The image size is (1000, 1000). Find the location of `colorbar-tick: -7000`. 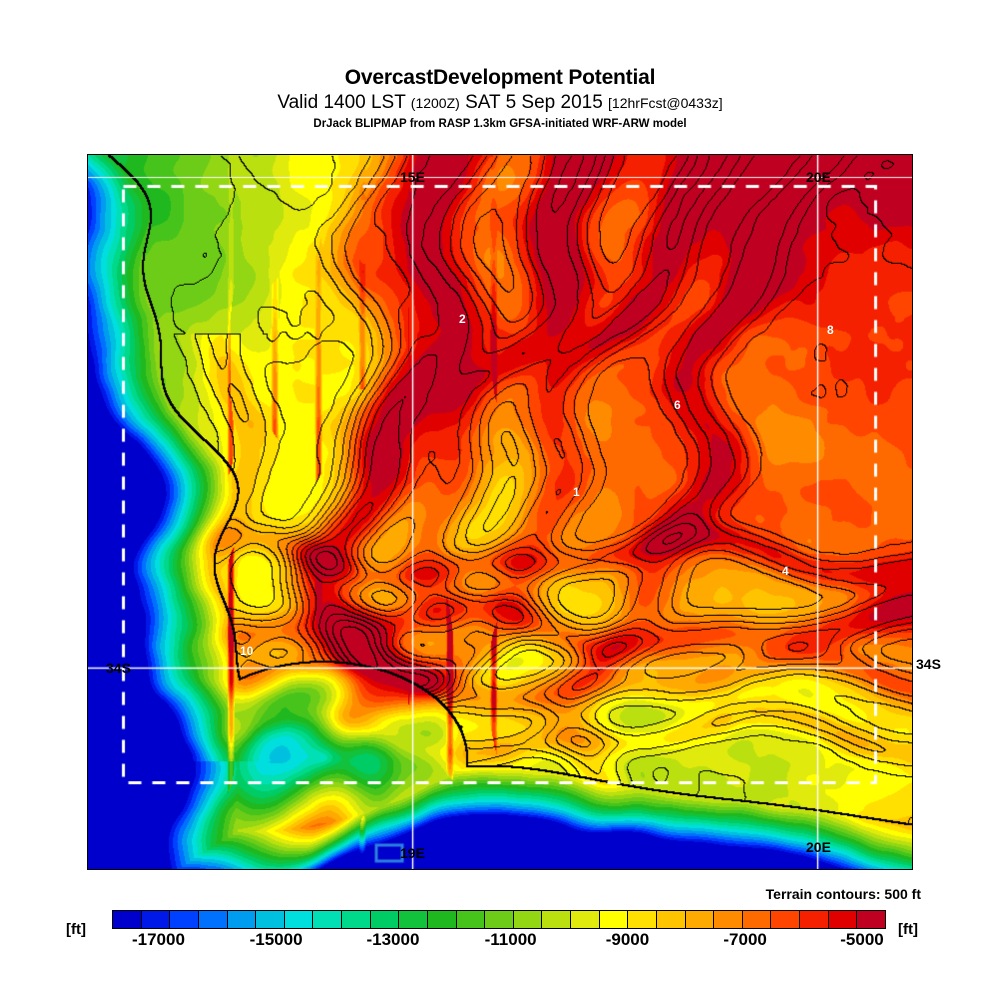

colorbar-tick: -7000 is located at coordinates (745, 939).